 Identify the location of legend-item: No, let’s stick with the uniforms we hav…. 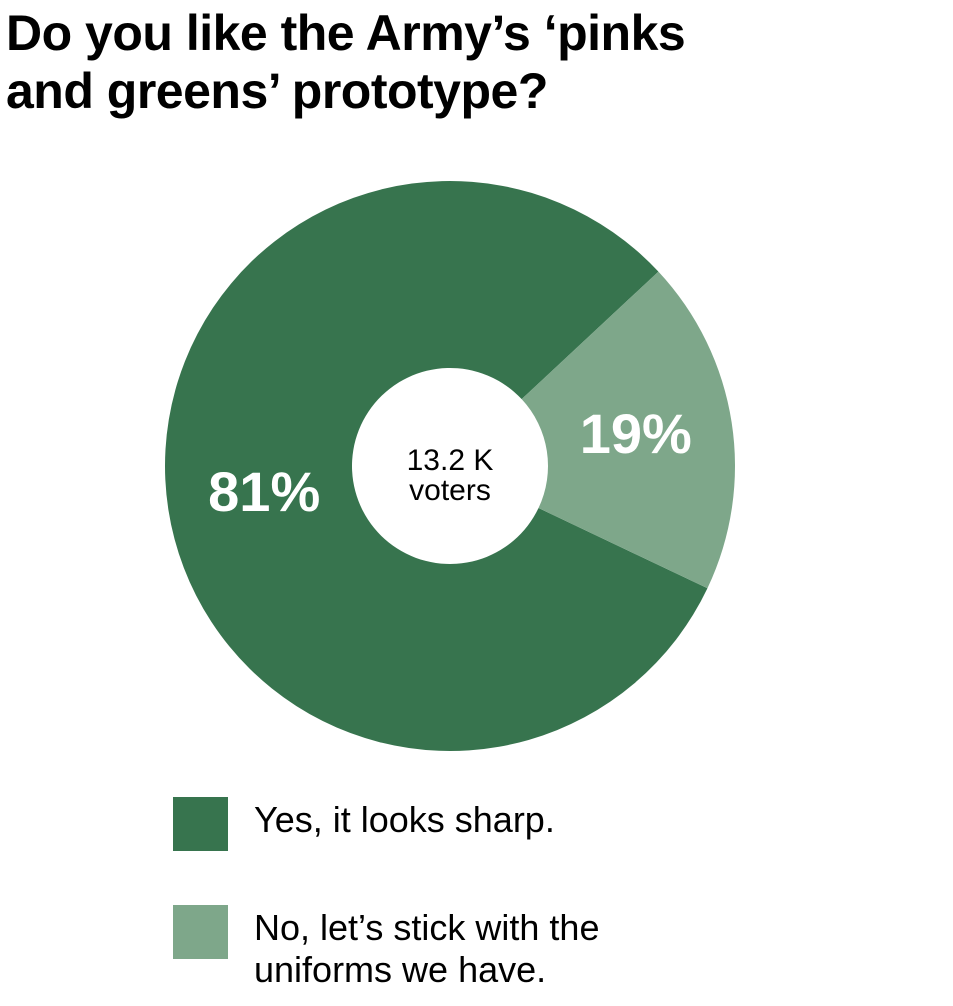
(453, 948).